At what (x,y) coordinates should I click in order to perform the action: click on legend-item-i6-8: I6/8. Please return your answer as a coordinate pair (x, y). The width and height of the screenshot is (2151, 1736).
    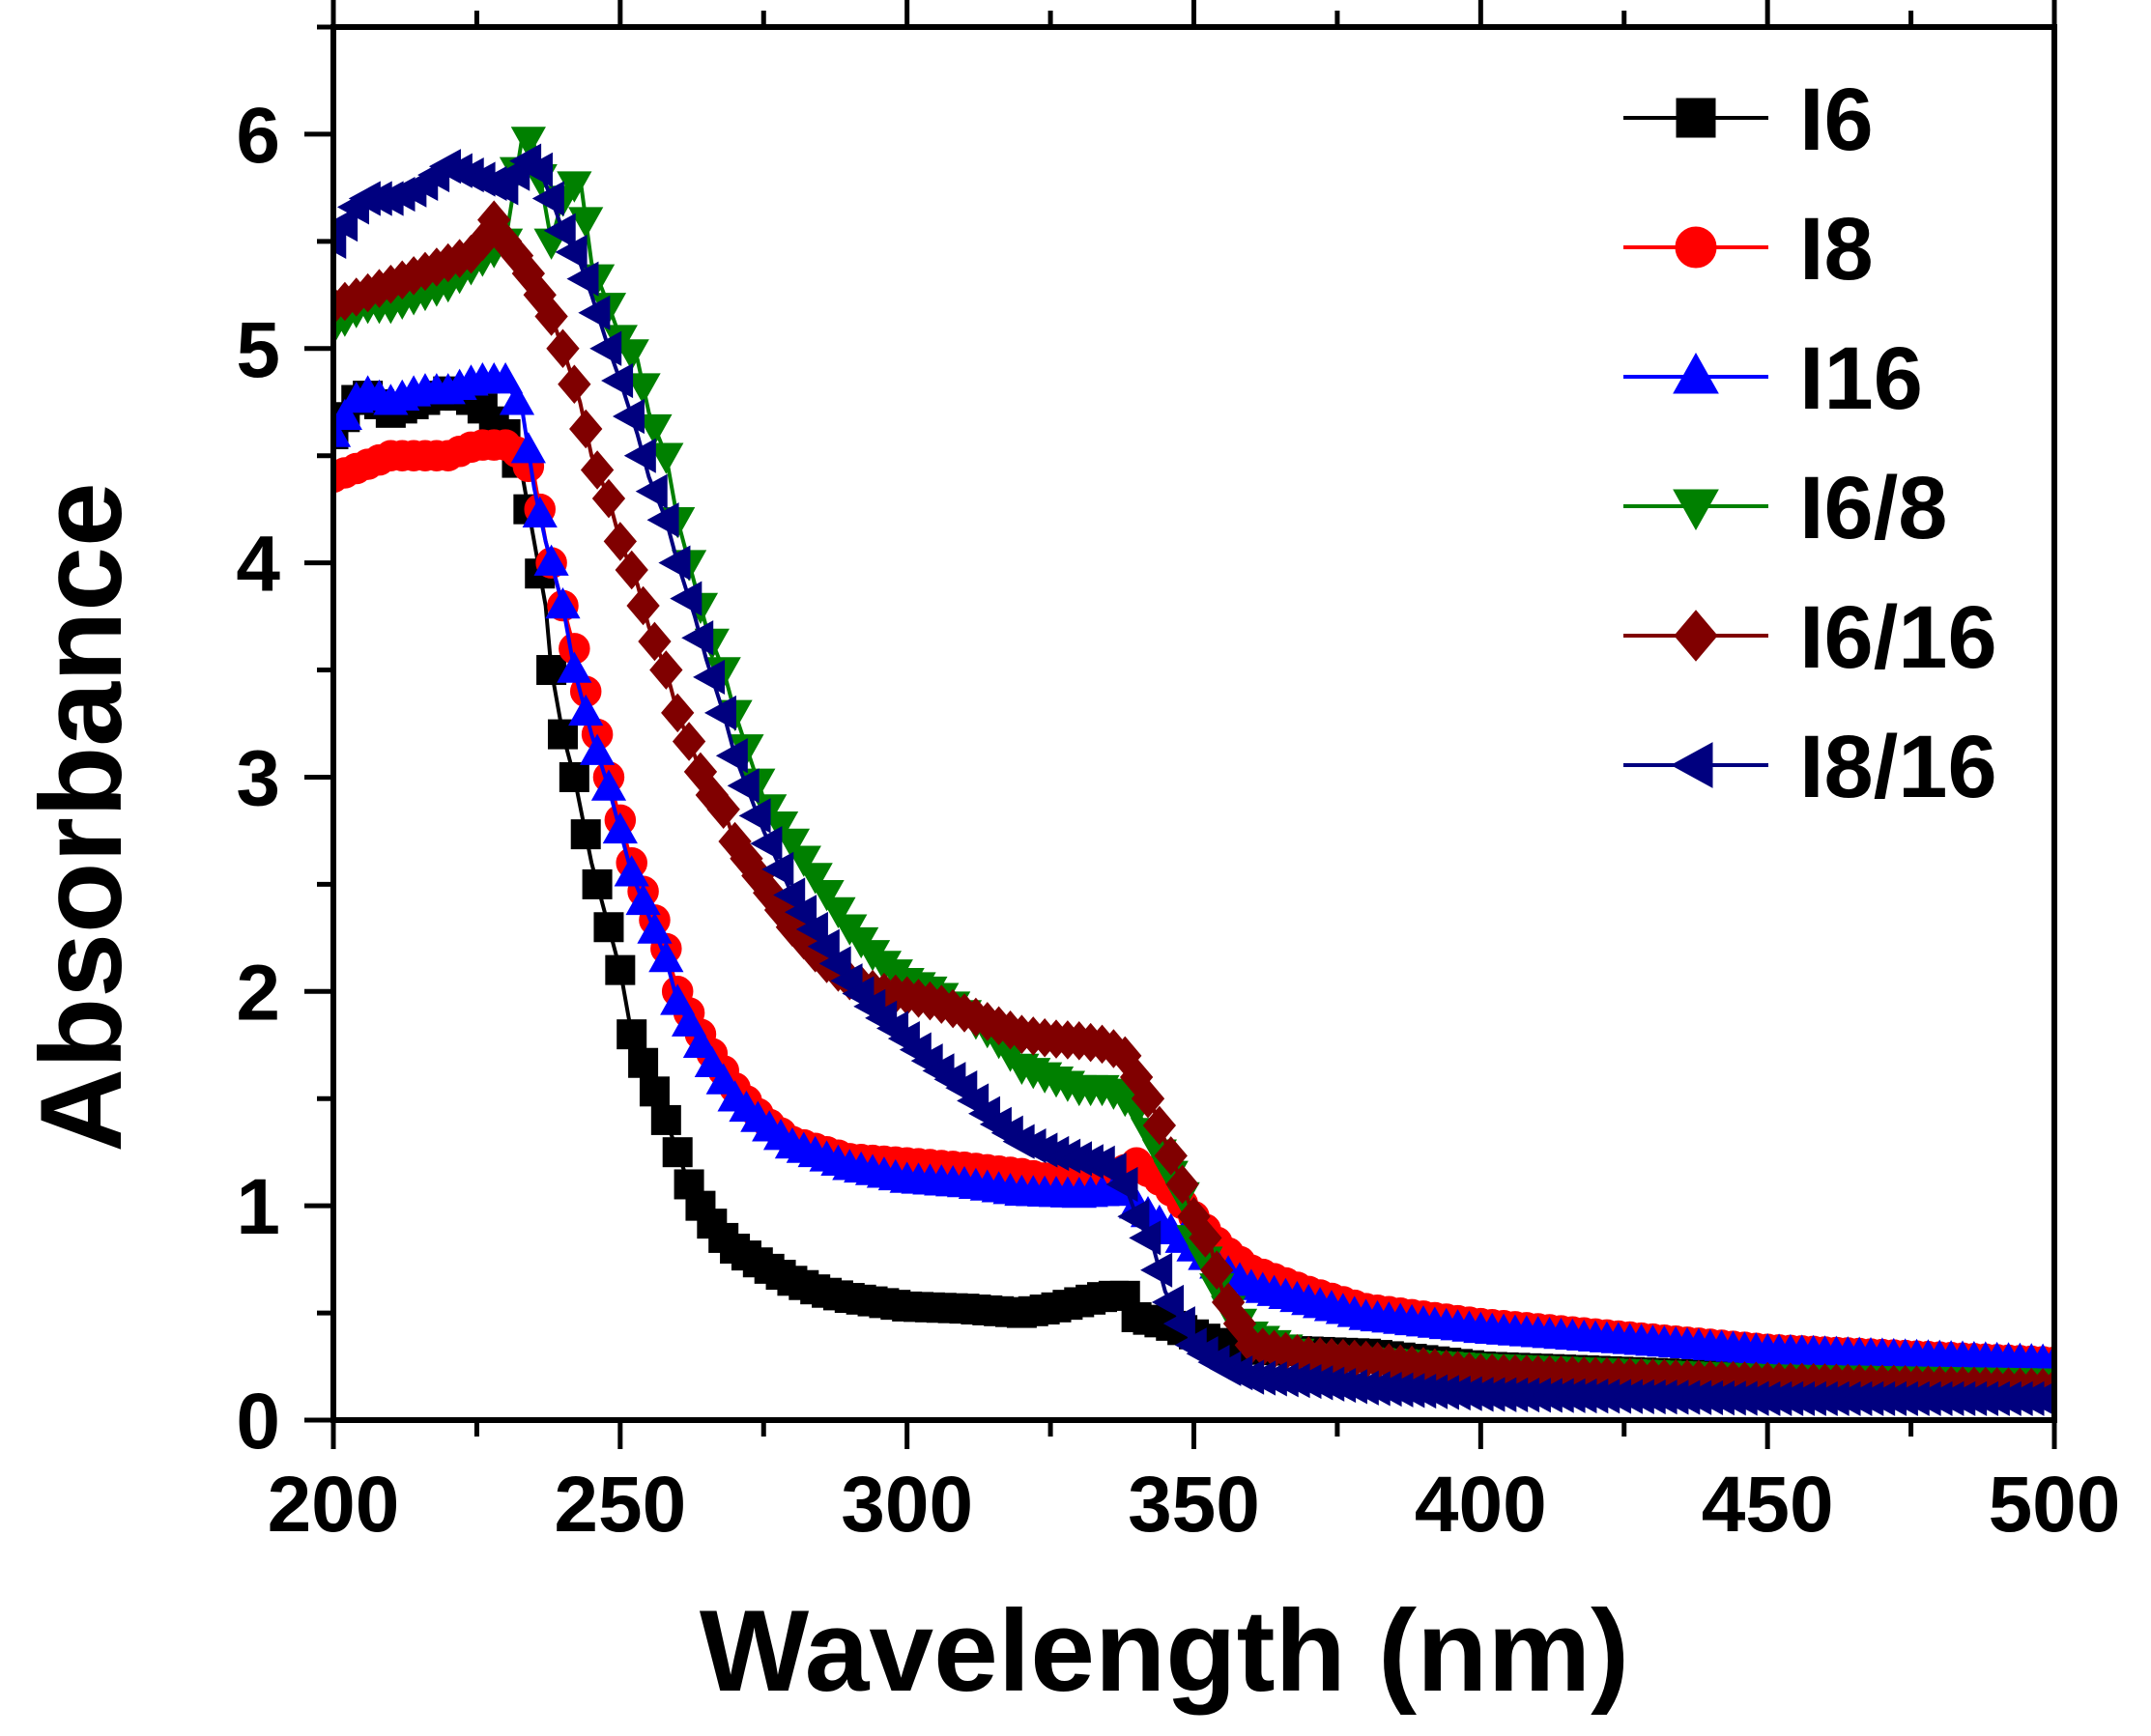
    Looking at the image, I should click on (1785, 508).